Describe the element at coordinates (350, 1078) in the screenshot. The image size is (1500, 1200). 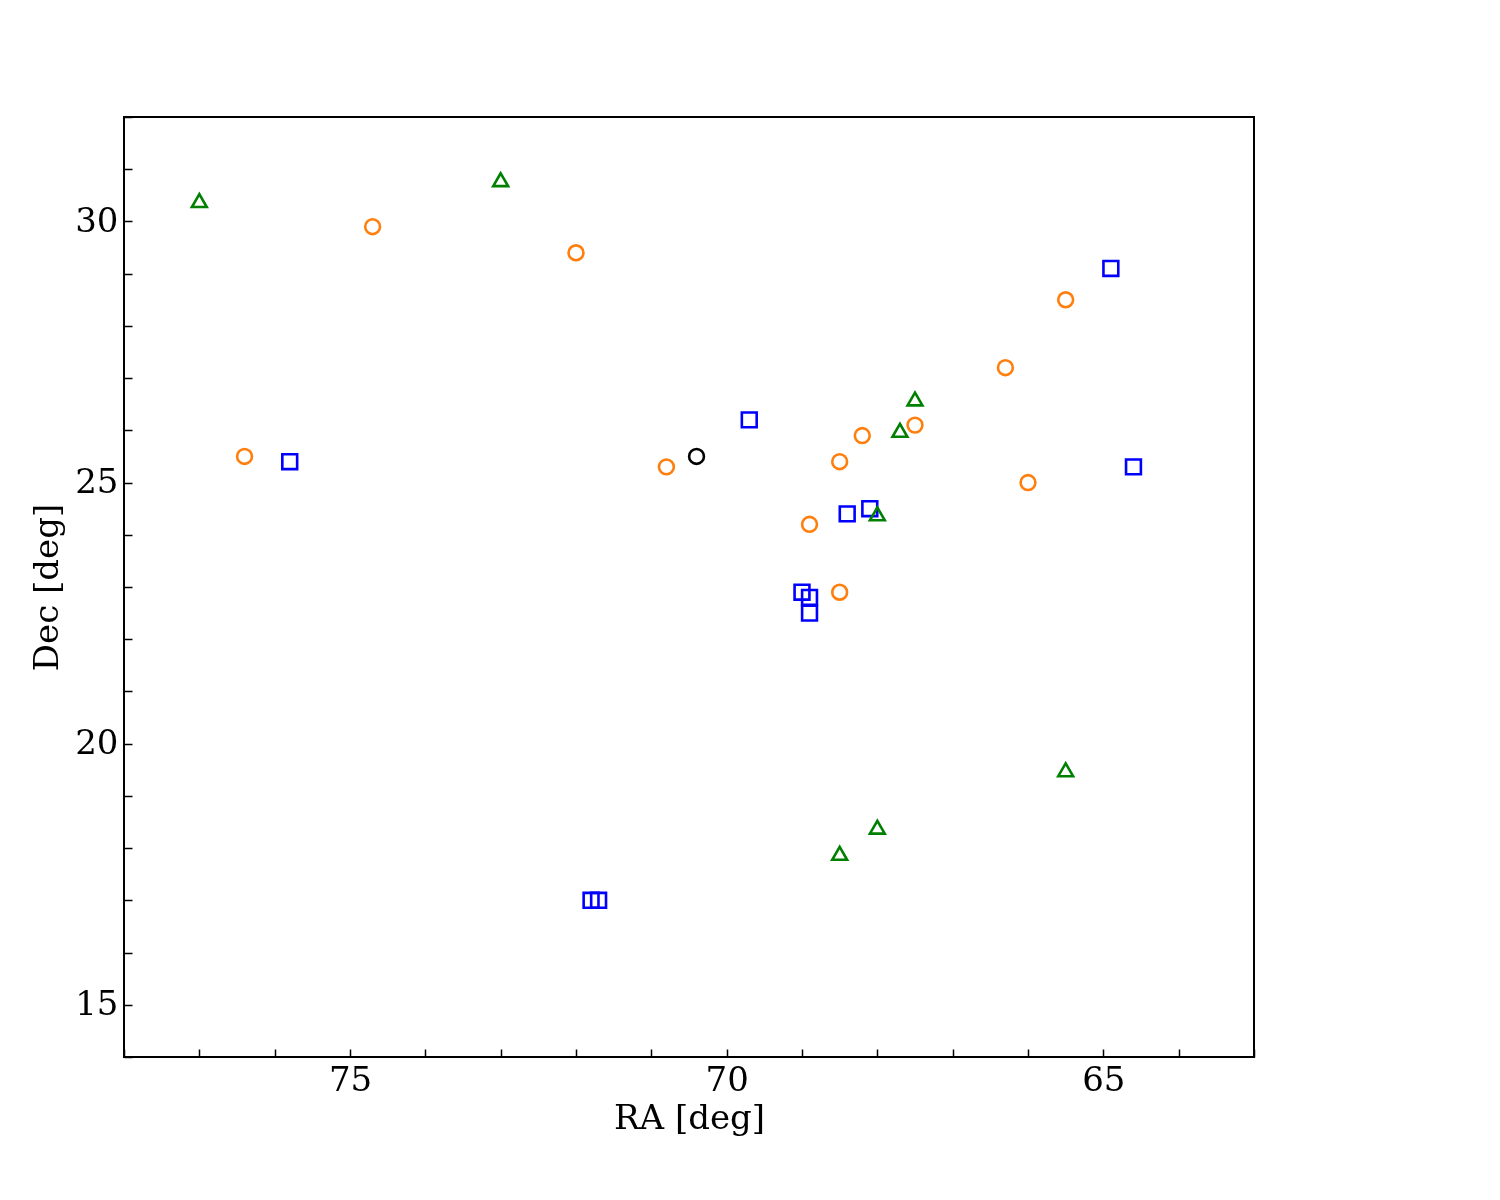
I see `x-tick-label: 75` at that location.